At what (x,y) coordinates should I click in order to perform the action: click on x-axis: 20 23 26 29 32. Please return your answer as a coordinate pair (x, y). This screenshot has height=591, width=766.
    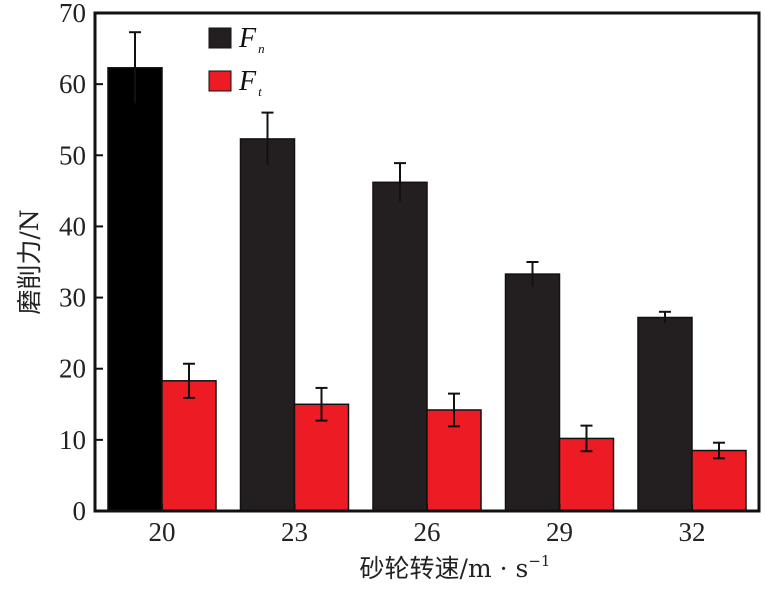
    Looking at the image, I should click on (427, 525).